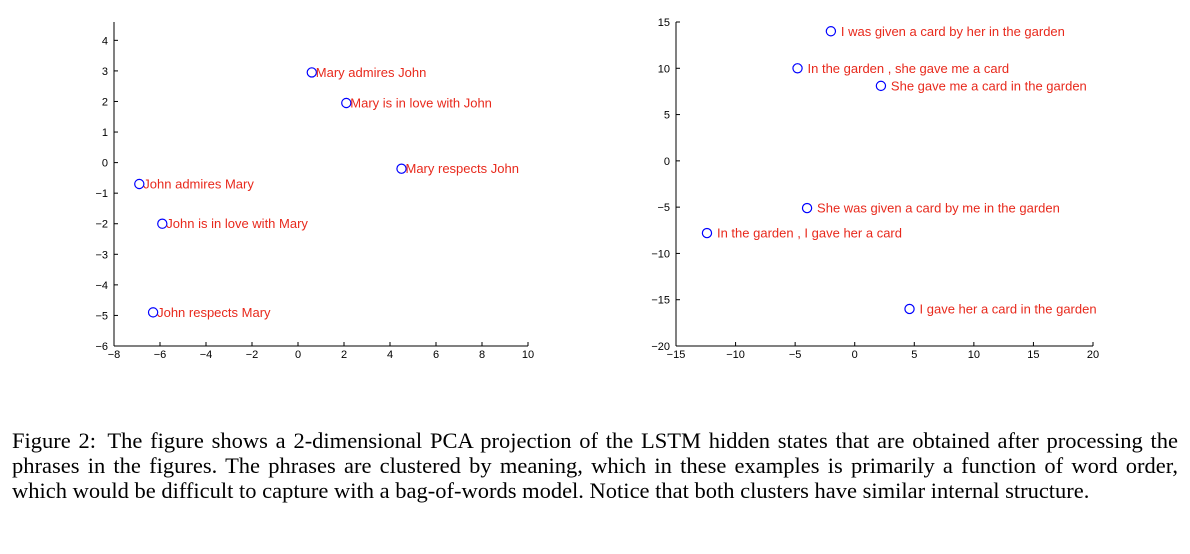 This screenshot has height=554, width=1190. I want to click on data-point-label: Mary respects John, so click(462, 168).